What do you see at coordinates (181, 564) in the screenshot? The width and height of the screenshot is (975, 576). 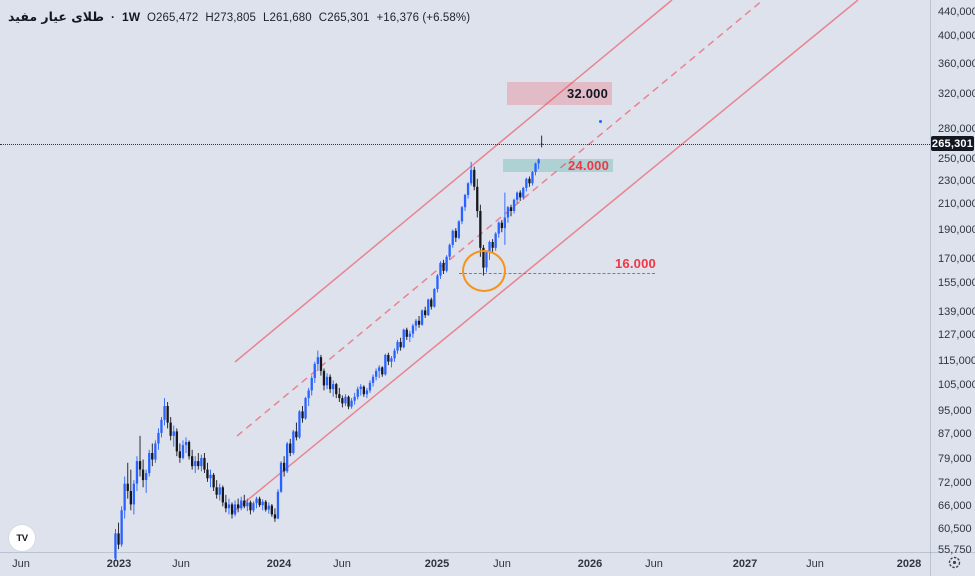 I see `time-tick-2-Jun: Jun` at bounding box center [181, 564].